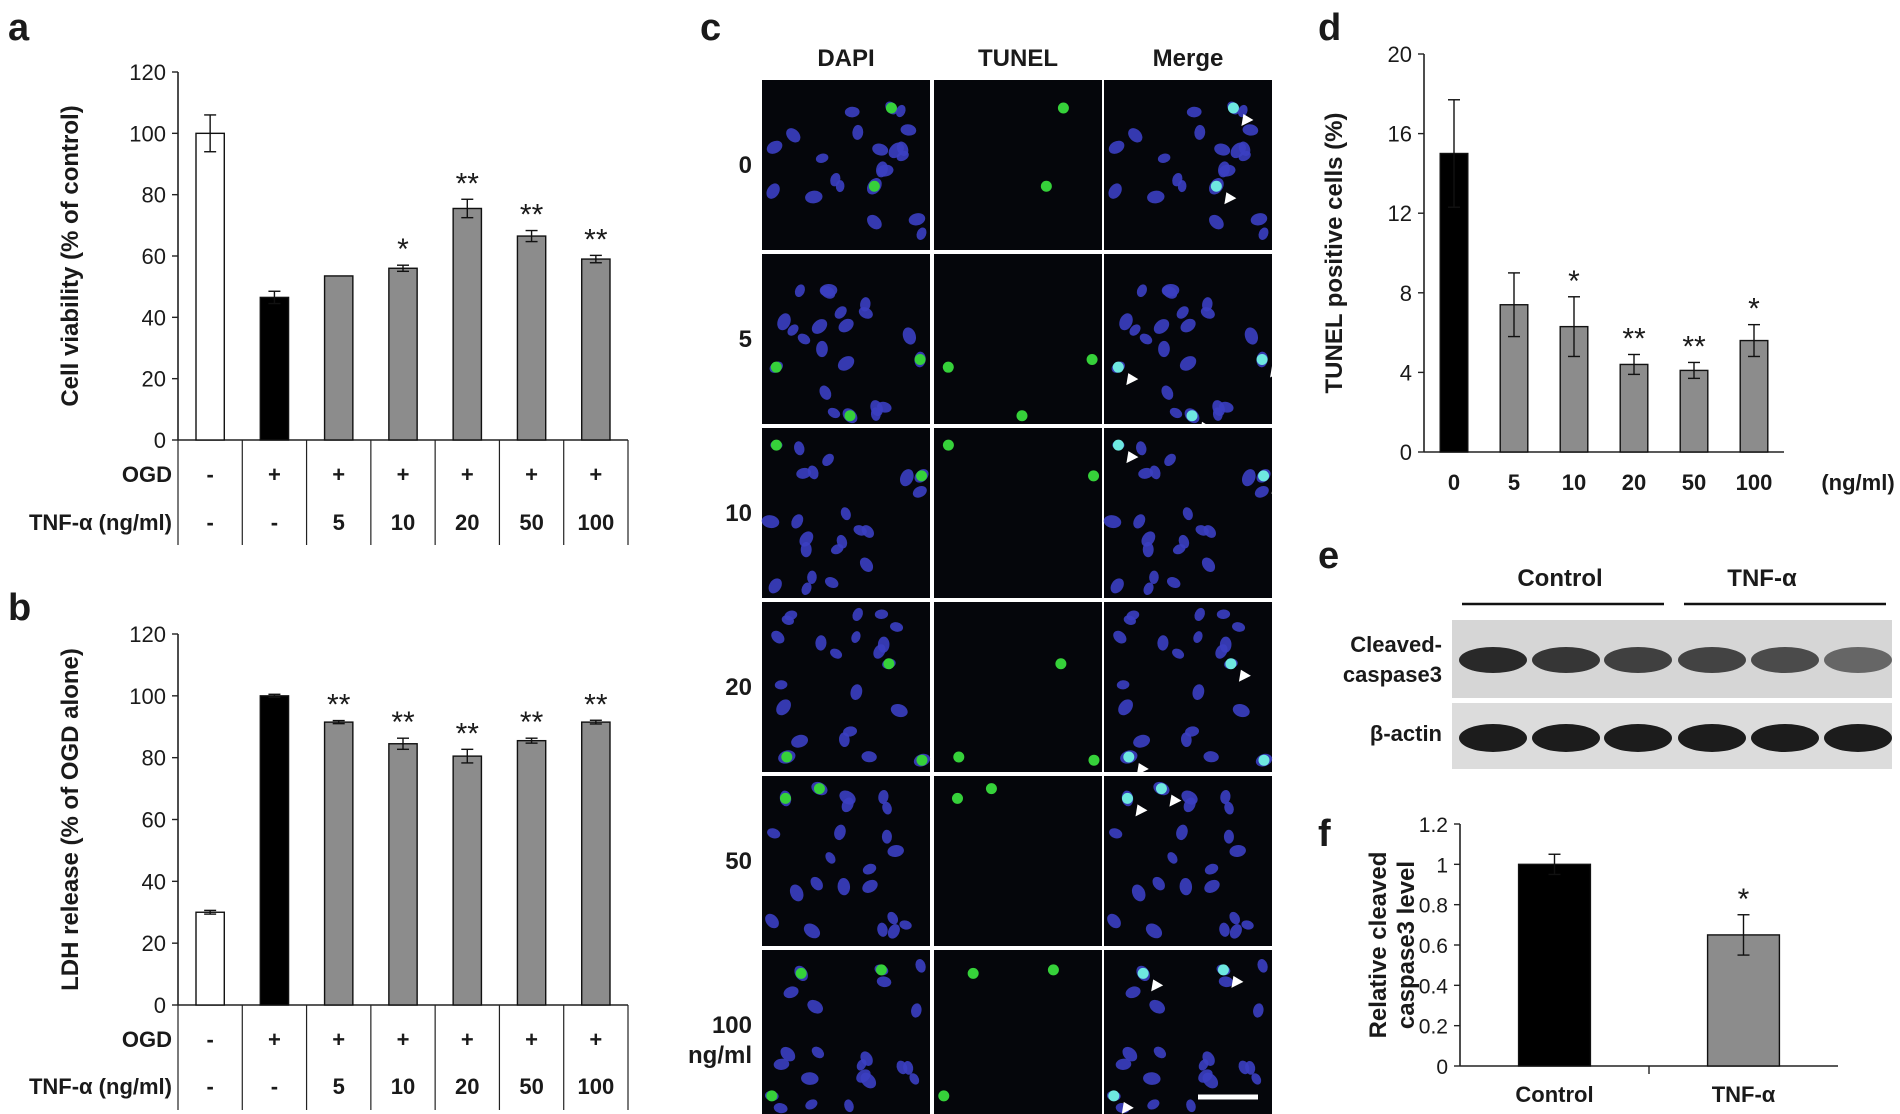 Image resolution: width=1900 pixels, height=1114 pixels. Describe the element at coordinates (154, 256) in the screenshot. I see `y-tick-label: 60` at that location.